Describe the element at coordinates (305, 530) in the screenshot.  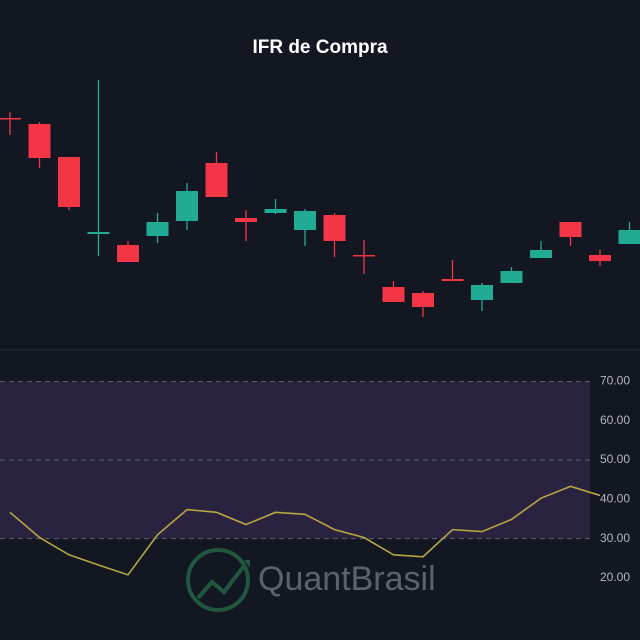
I see `rsi-line` at that location.